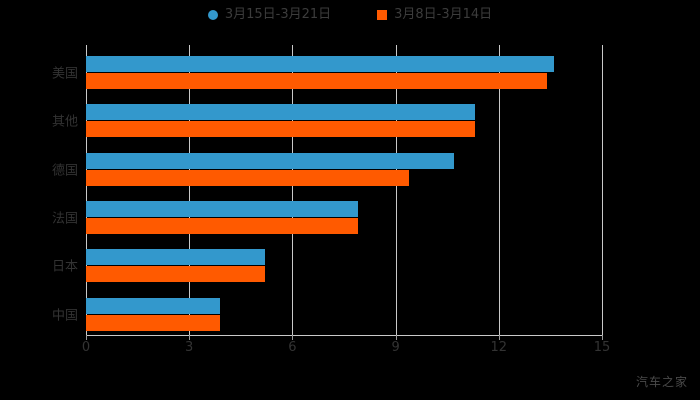  What do you see at coordinates (64, 74) in the screenshot?
I see `y-axis-label-美国: 美国` at bounding box center [64, 74].